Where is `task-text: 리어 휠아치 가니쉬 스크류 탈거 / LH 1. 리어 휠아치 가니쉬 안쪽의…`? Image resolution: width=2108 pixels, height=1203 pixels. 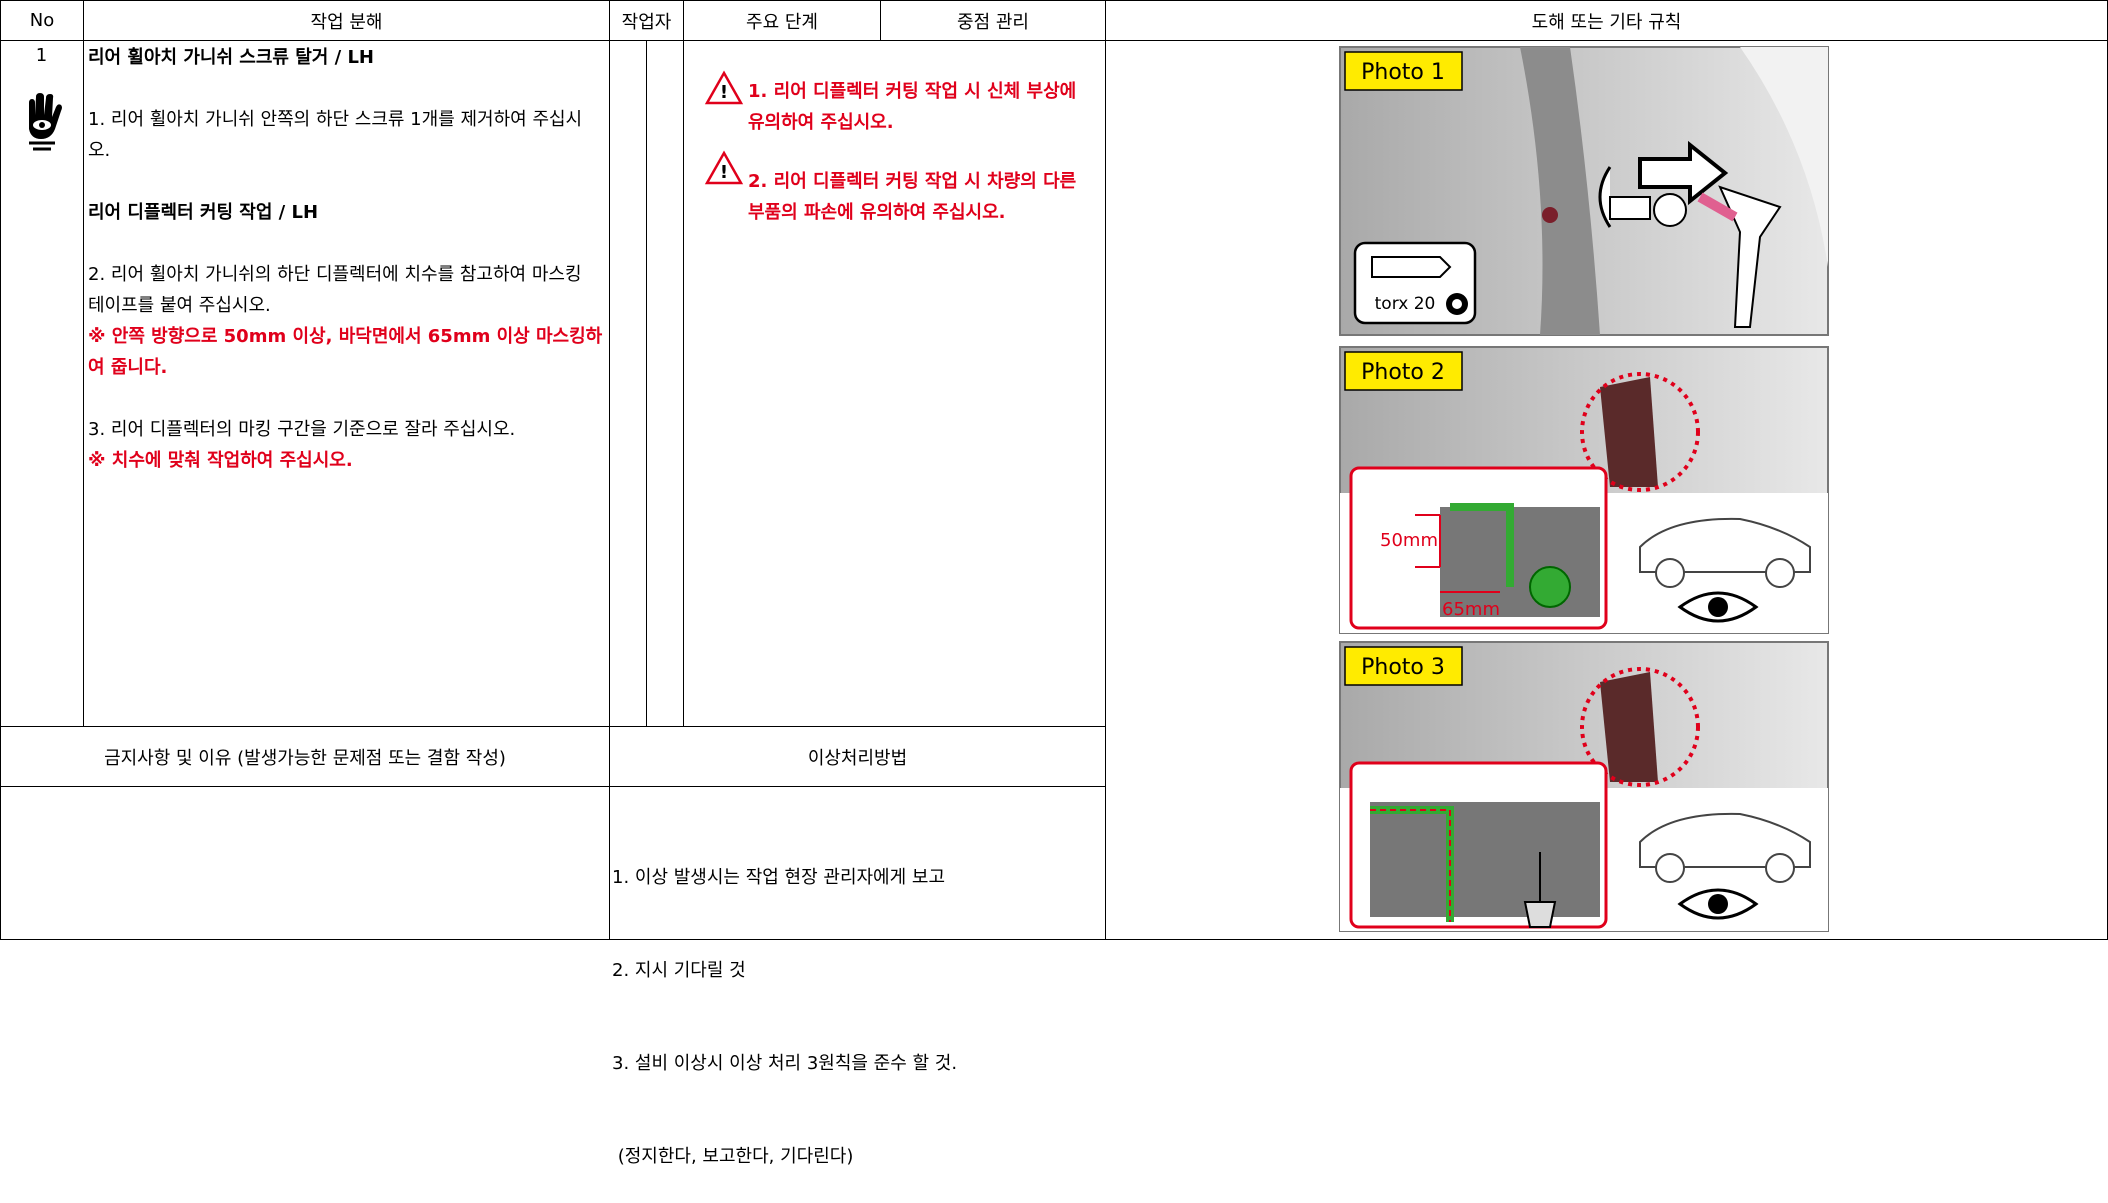 task-text: 리어 휠아치 가니쉬 스크류 탈거 / LH 1. 리어 휠아치 가니쉬 안쪽의… is located at coordinates (345, 259).